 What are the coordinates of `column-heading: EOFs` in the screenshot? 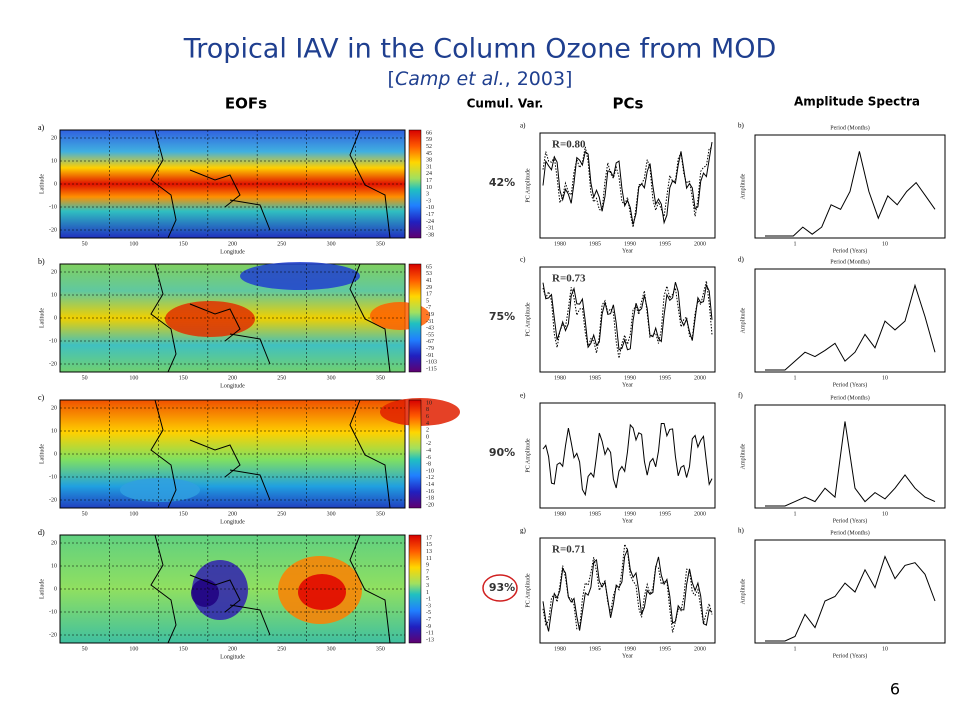 It's located at (246, 104).